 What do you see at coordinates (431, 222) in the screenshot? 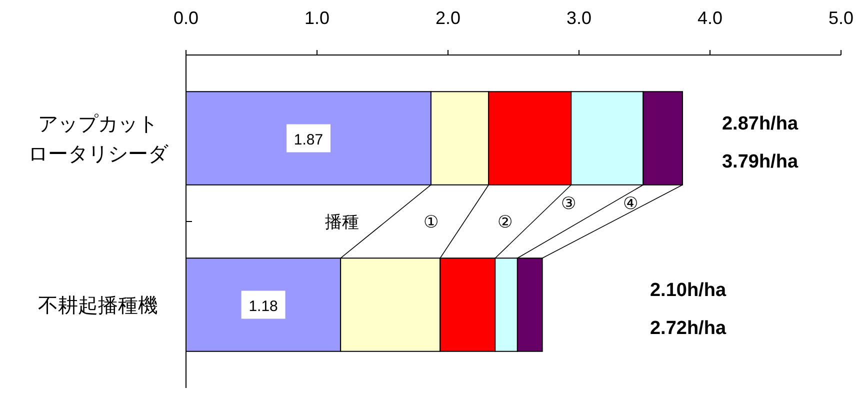
I see `series-label: ①` at bounding box center [431, 222].